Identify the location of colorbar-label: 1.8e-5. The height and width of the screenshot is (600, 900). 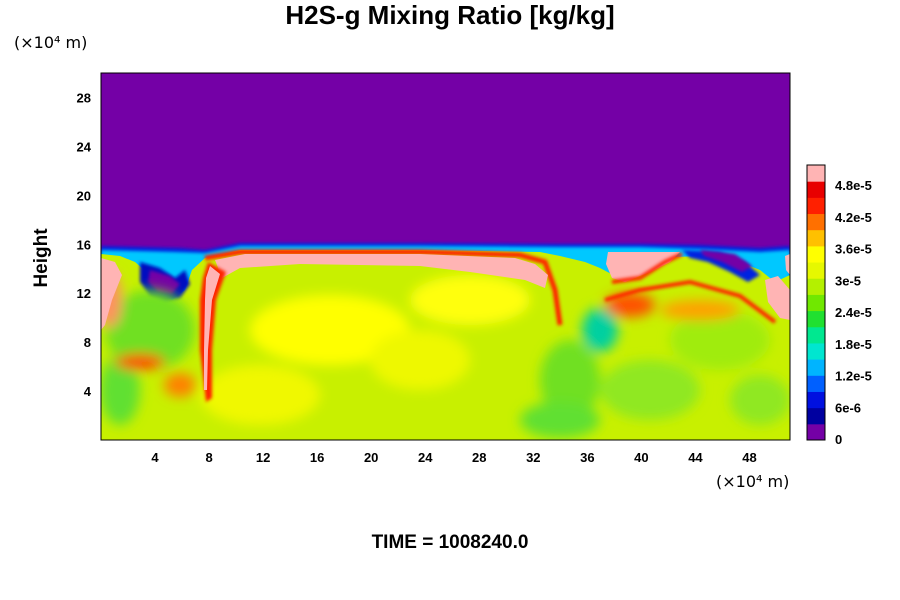
(853, 344).